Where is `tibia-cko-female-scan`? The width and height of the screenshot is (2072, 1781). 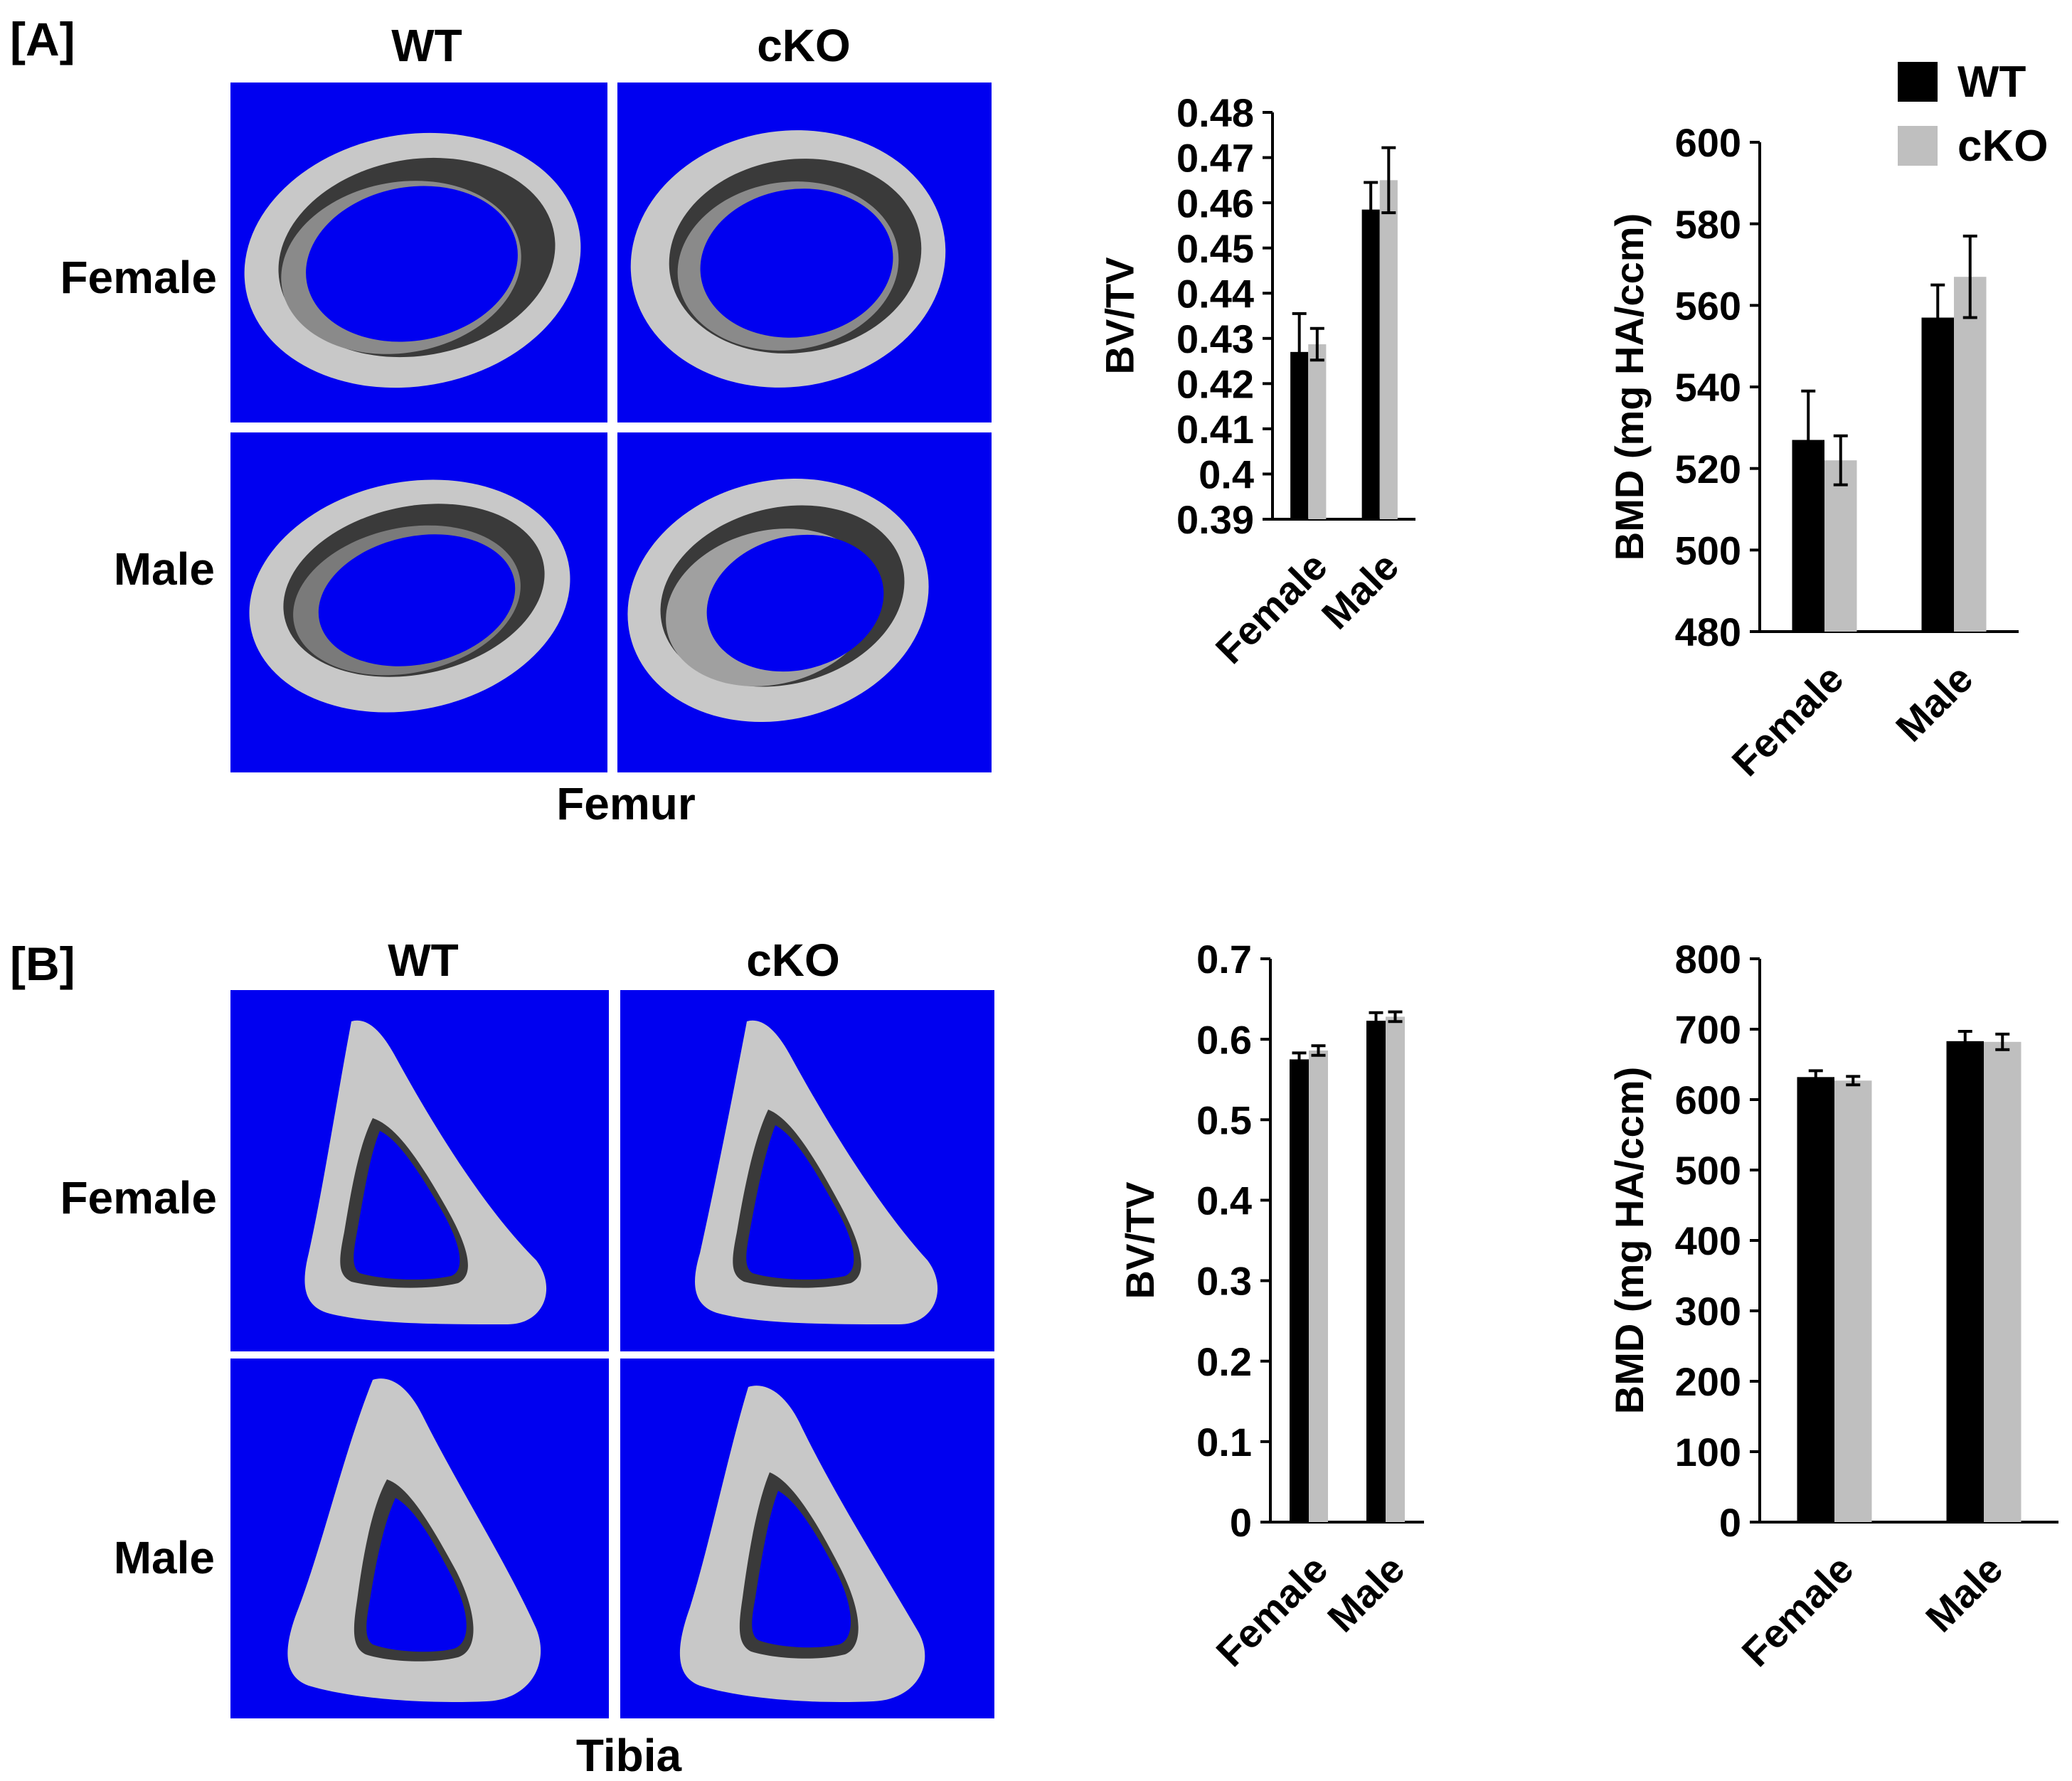
tibia-cko-female-scan is located at coordinates (807, 1171).